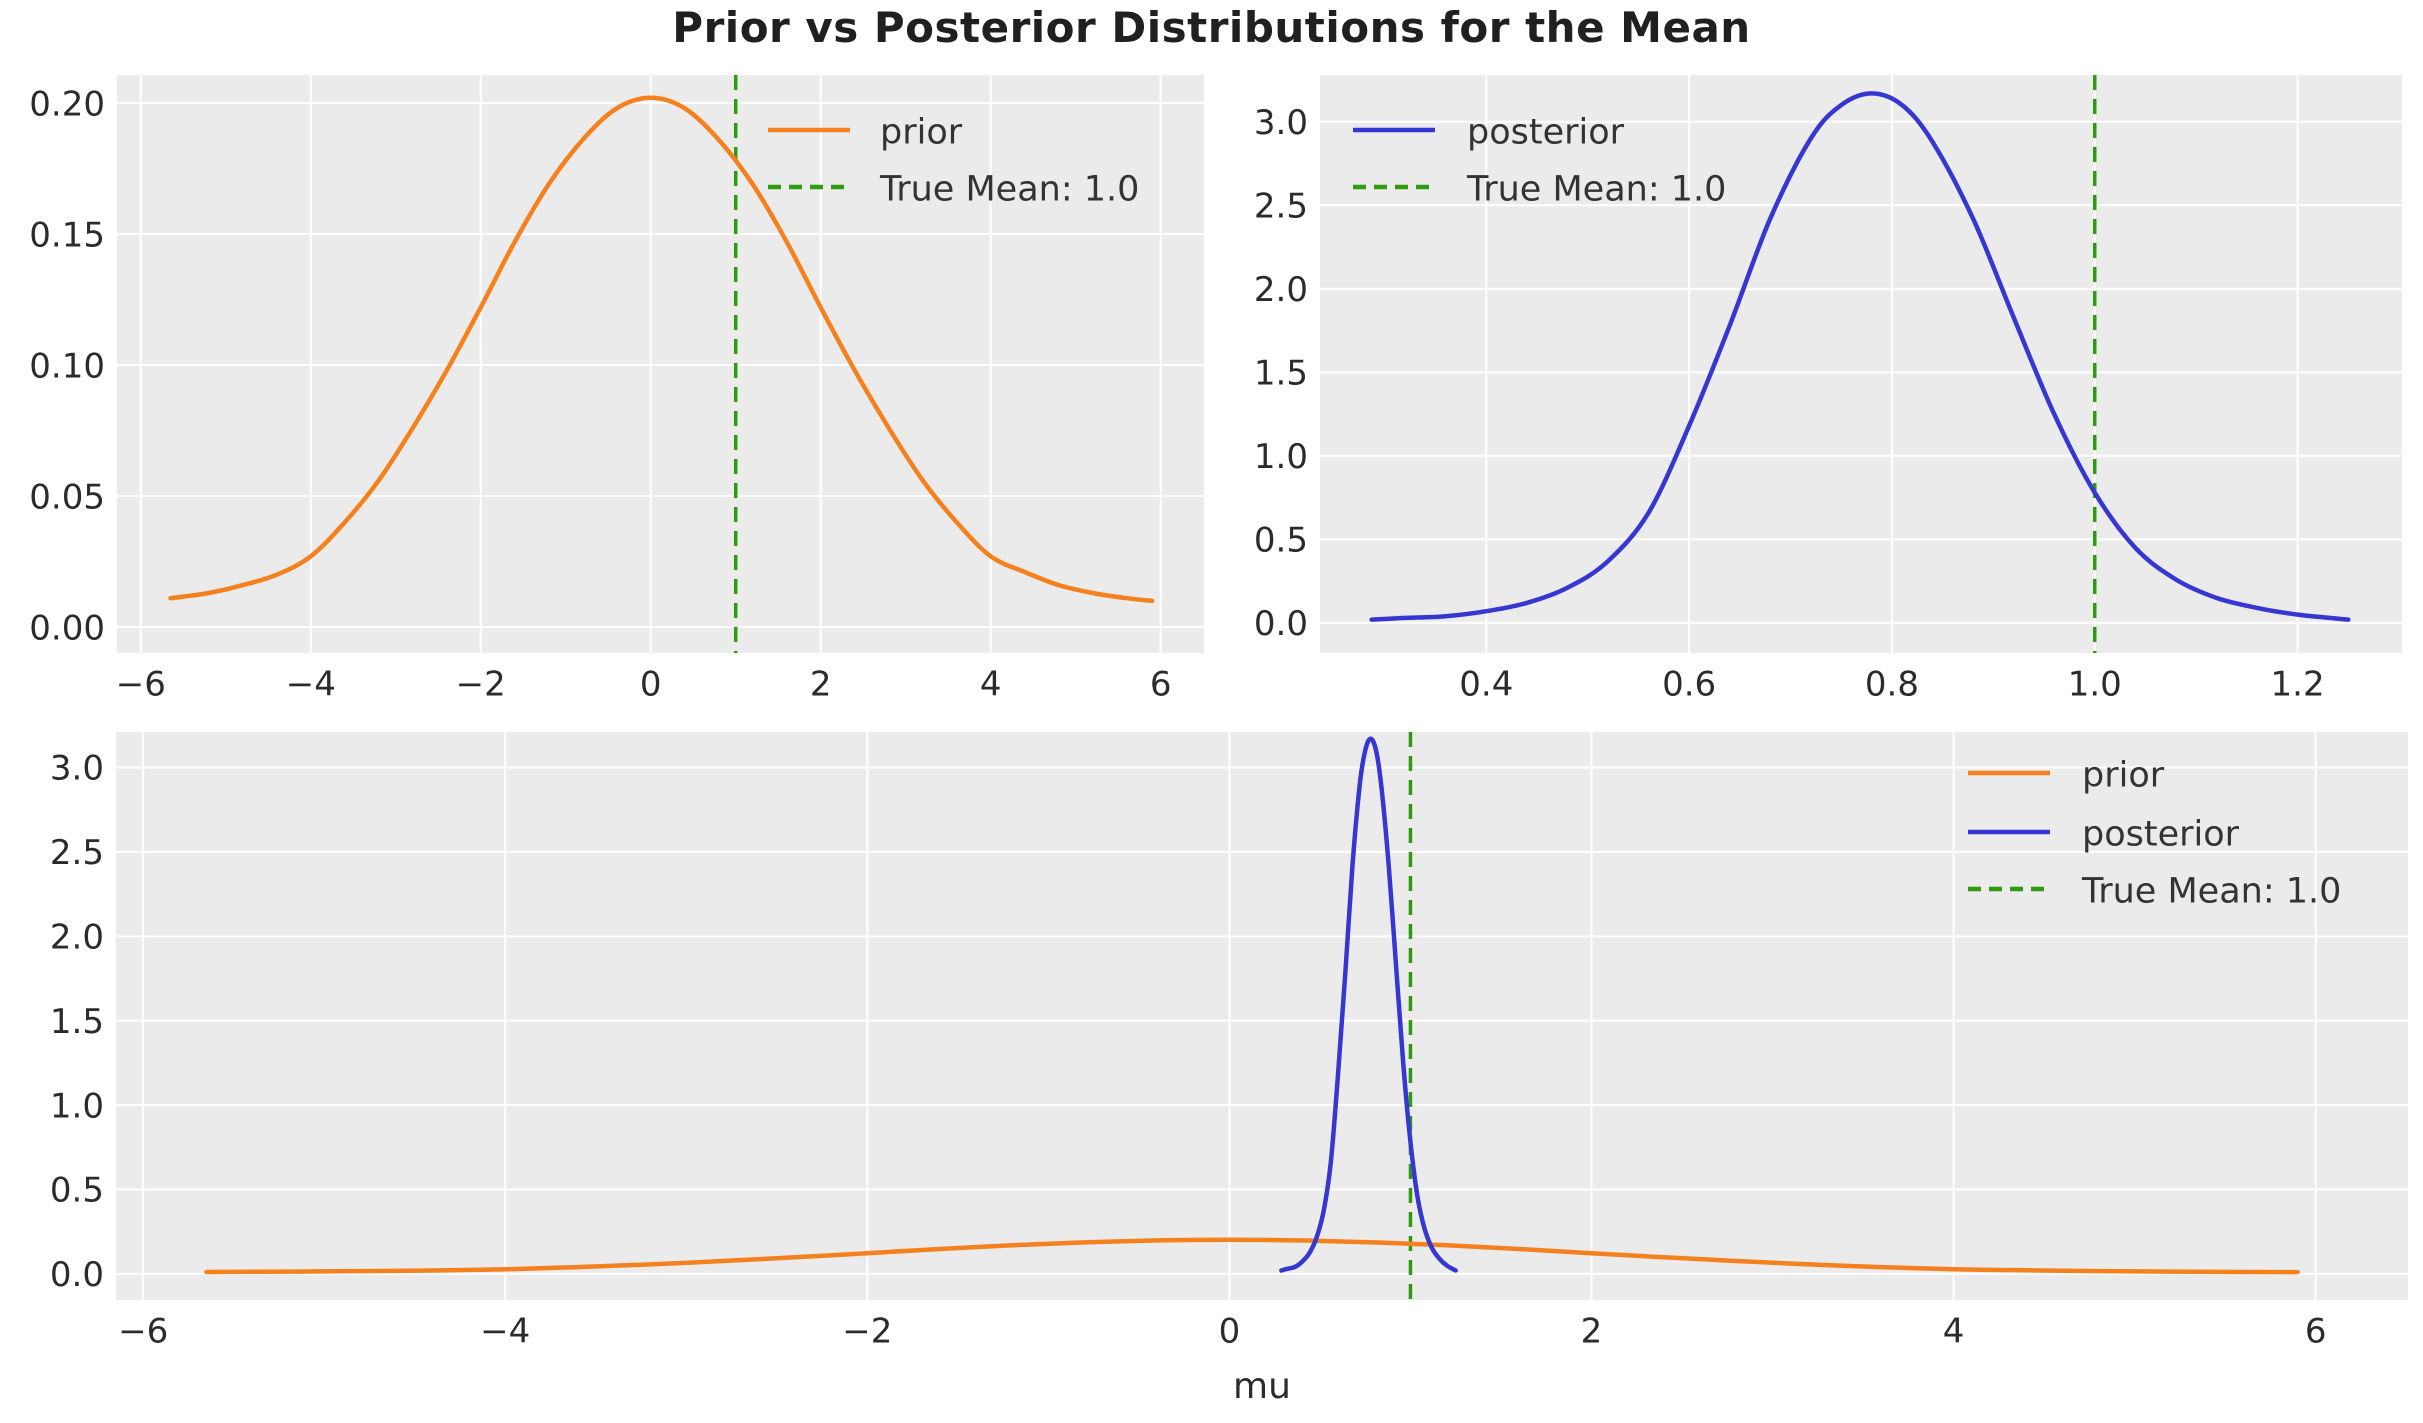  I want to click on y-tick-label: 0.10, so click(67, 366).